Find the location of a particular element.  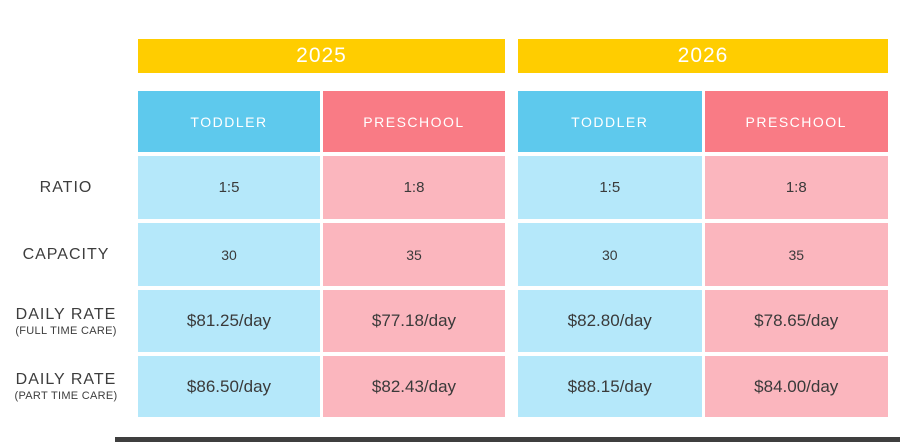

cell-2025-fulltime-preschool: $77.18/day is located at coordinates (414, 321).